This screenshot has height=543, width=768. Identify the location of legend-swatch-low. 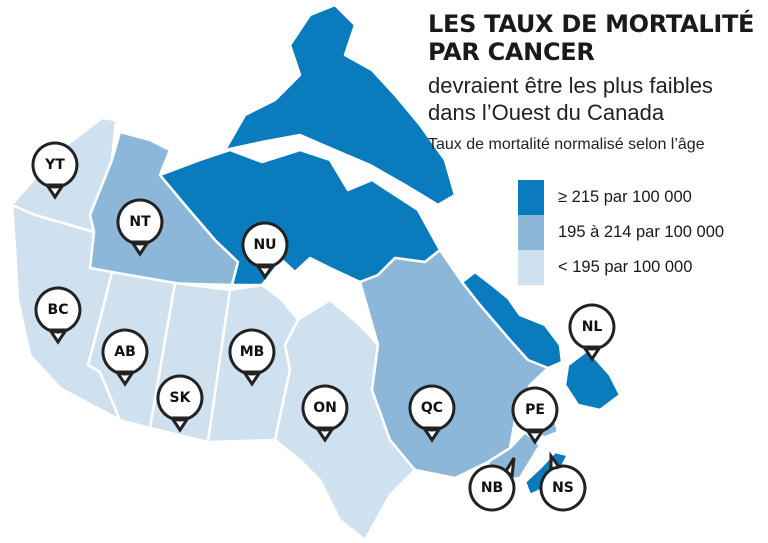
(531, 267).